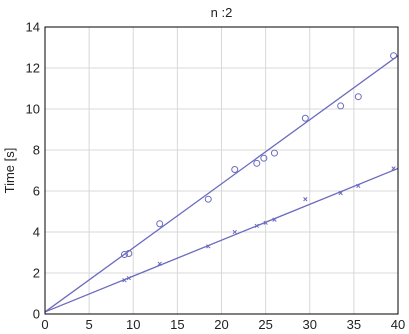 The height and width of the screenshot is (334, 409). I want to click on x-tick-label: 35, so click(354, 324).